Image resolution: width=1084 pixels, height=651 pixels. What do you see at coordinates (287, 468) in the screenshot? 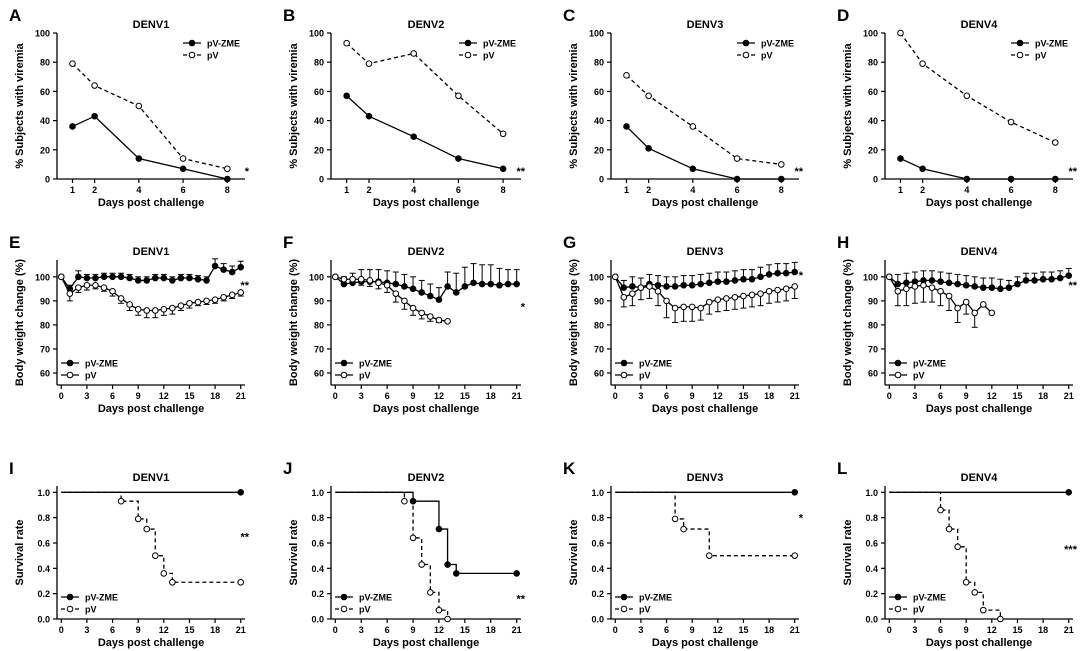
I see `panel-letter: J` at bounding box center [287, 468].